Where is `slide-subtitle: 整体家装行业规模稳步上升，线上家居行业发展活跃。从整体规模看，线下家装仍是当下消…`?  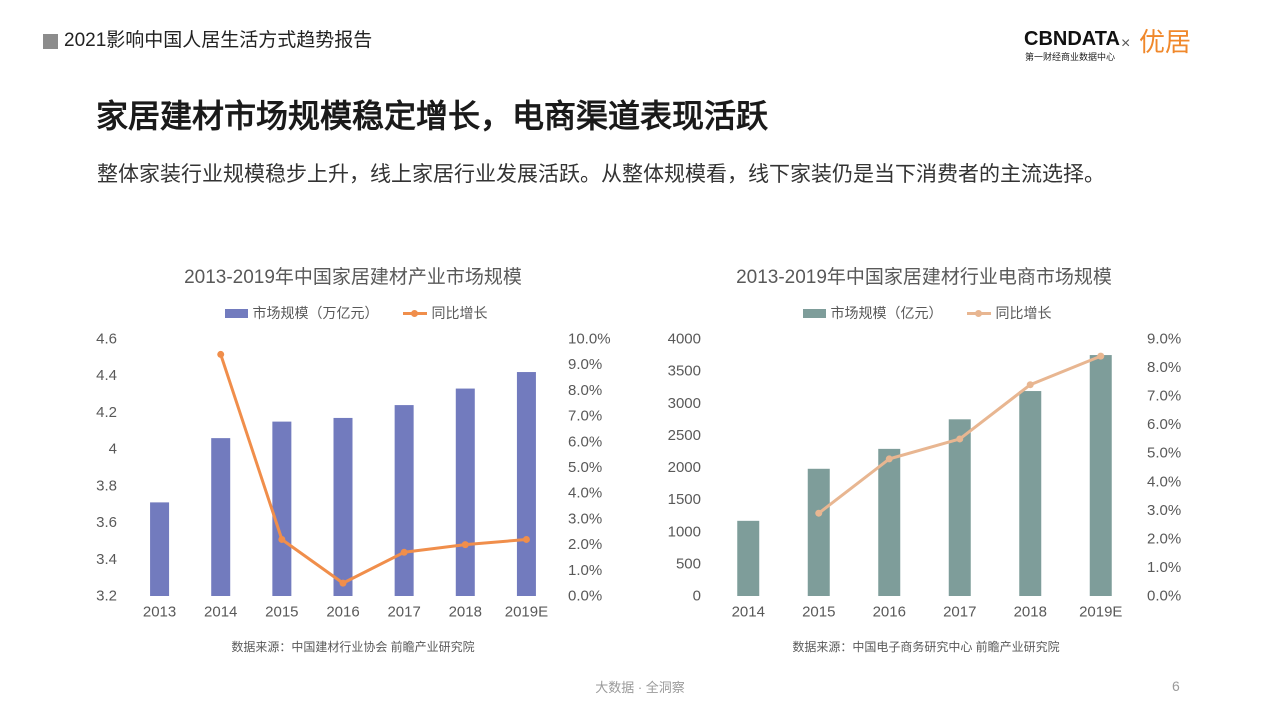
slide-subtitle: 整体家装行业规模稳步上升，线上家居行业发展活跃。从整体规模看，线下家装仍是当下消… is located at coordinates (601, 174).